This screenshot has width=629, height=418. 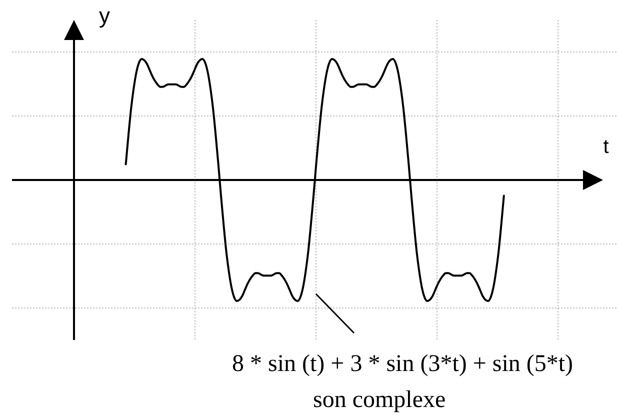 What do you see at coordinates (403, 364) in the screenshot?
I see `legend-label: 8 * sin (t) + 3 * sin (3*t) + sin (5*t)` at bounding box center [403, 364].